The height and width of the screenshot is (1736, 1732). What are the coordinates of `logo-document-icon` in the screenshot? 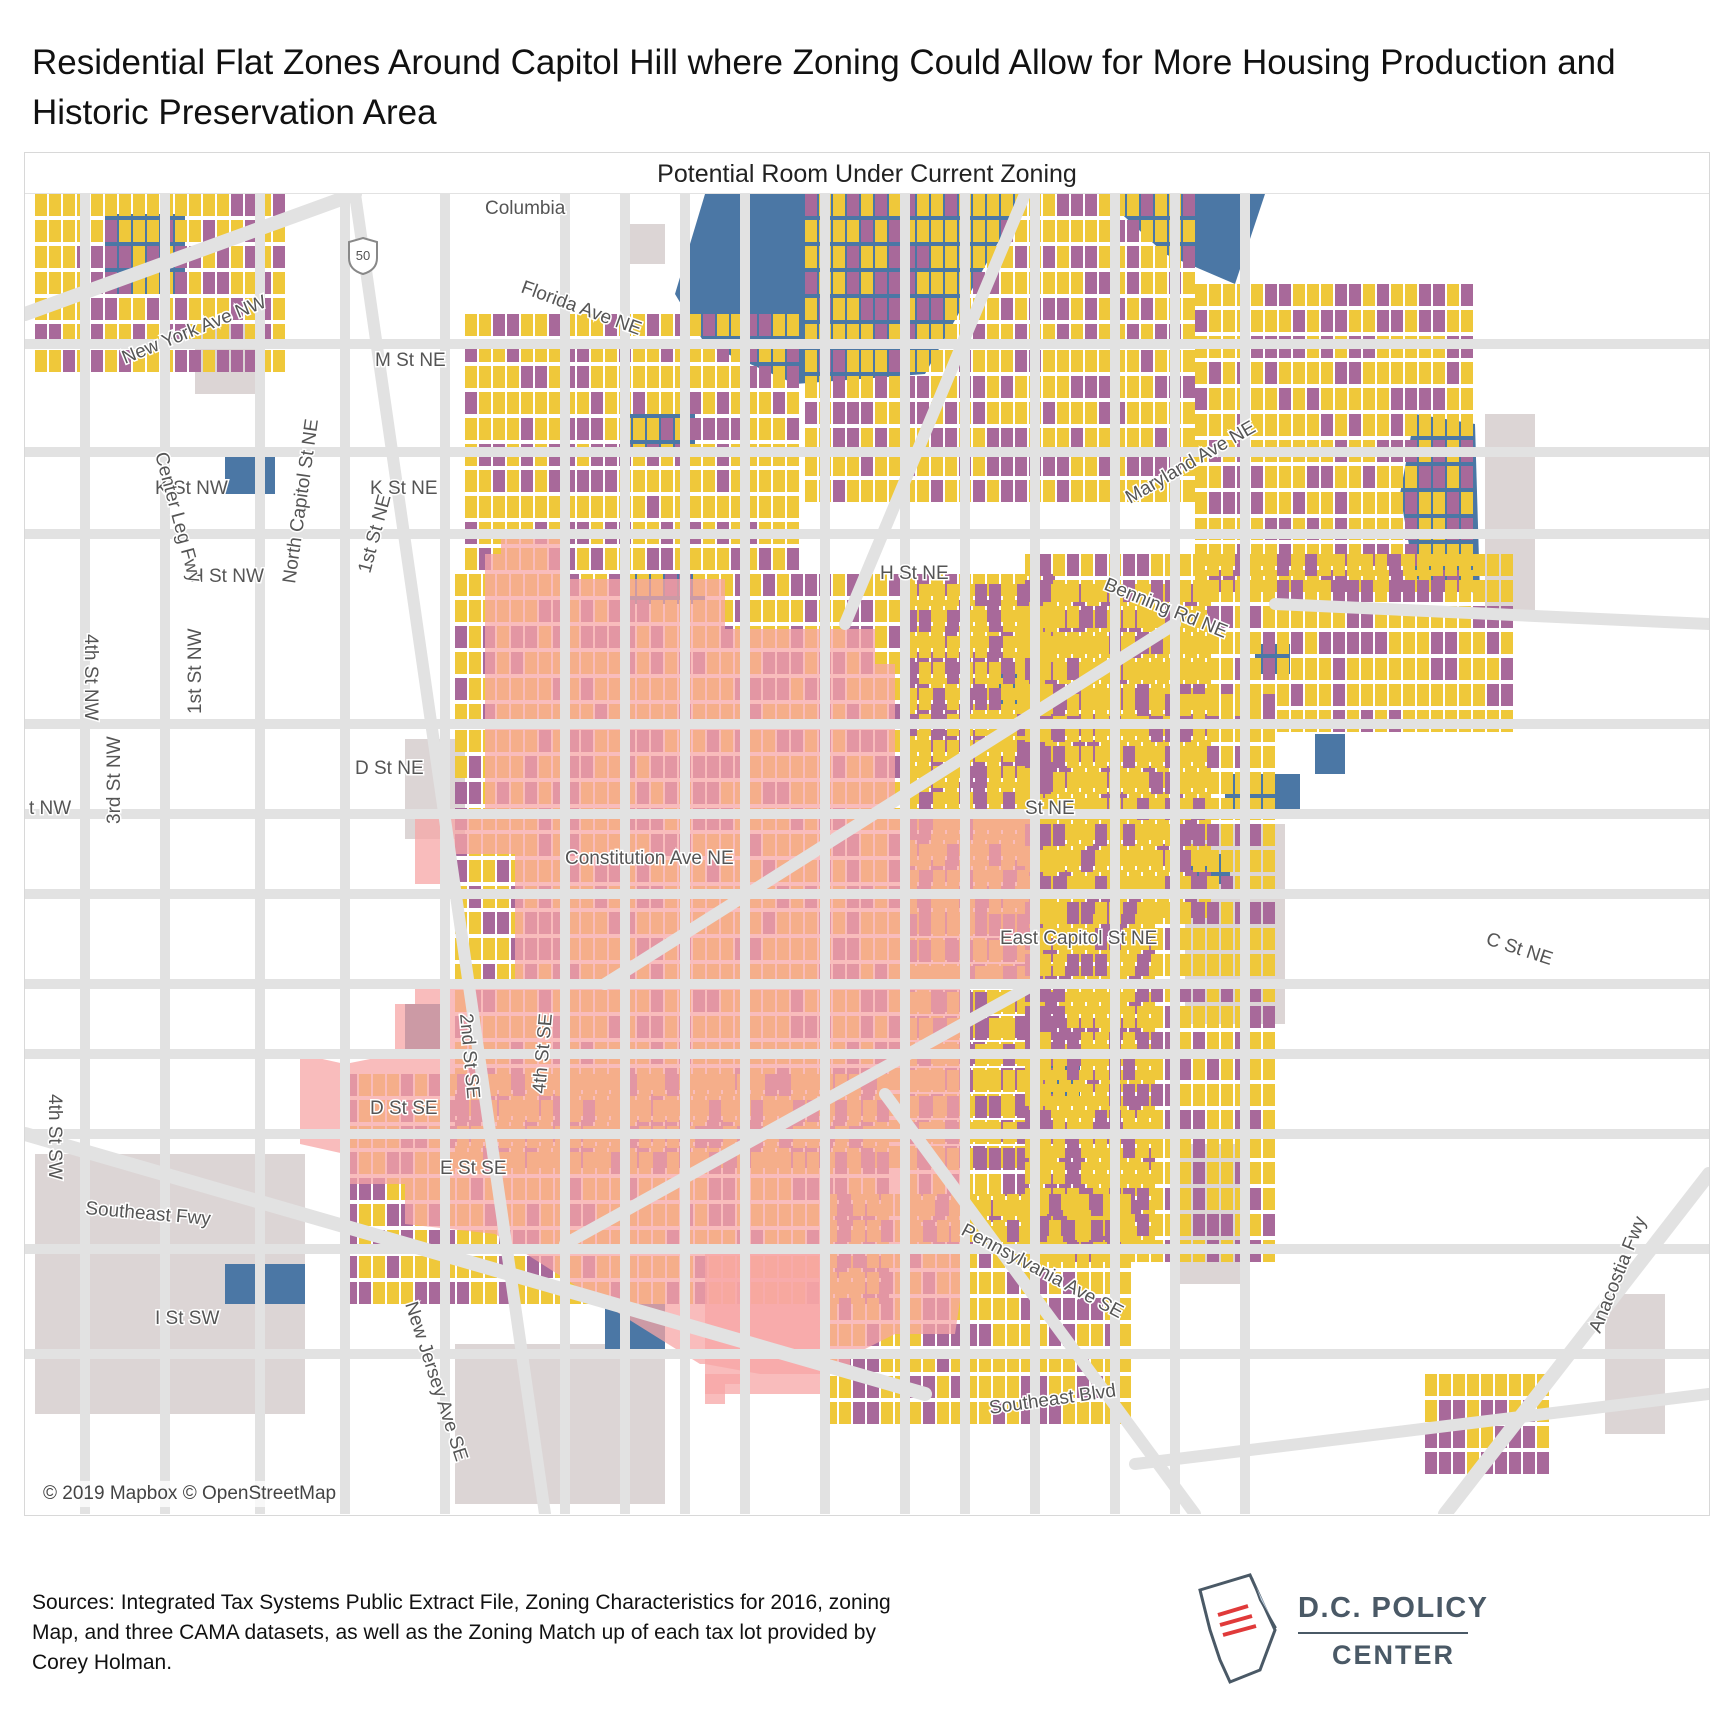 It's located at (1237, 1628).